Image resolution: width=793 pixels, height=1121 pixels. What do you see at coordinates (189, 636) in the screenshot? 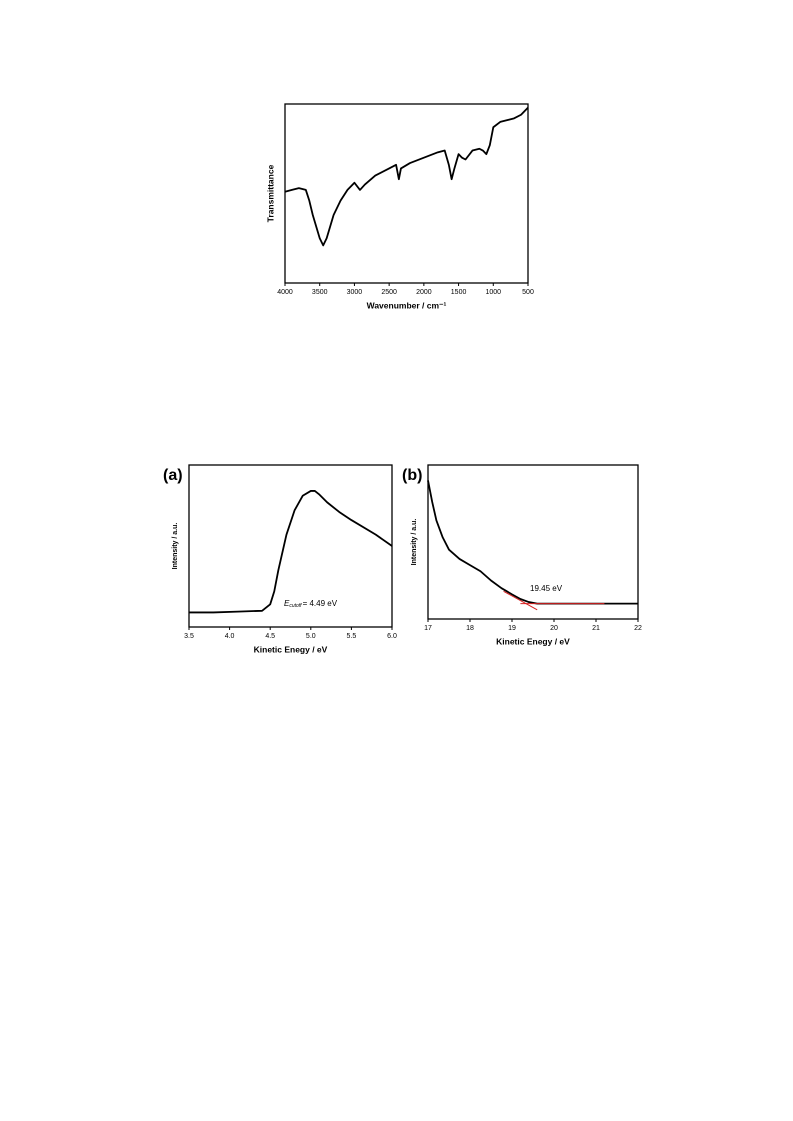
I see `x-tick-label: 3.5` at bounding box center [189, 636].